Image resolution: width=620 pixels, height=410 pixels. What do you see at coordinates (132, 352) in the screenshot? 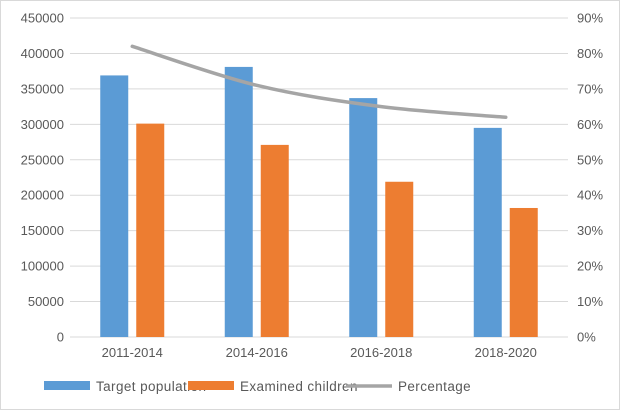
I see `x-tick-label: 2011-2014` at bounding box center [132, 352].